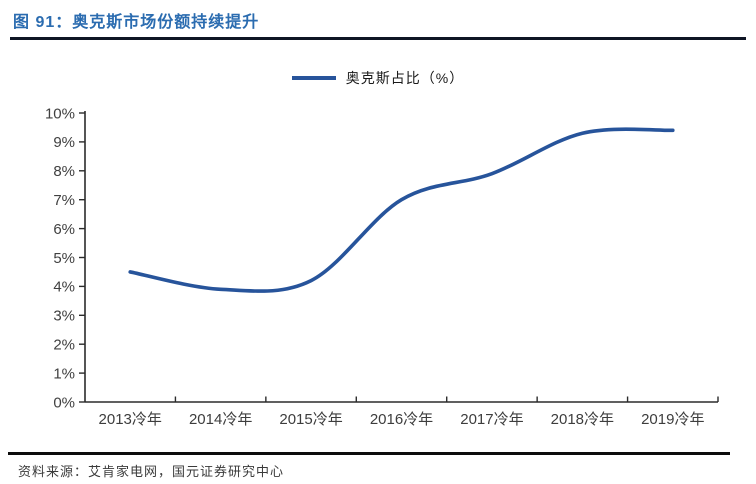  What do you see at coordinates (401, 419) in the screenshot?
I see `x-tick-label: 2016冷年` at bounding box center [401, 419].